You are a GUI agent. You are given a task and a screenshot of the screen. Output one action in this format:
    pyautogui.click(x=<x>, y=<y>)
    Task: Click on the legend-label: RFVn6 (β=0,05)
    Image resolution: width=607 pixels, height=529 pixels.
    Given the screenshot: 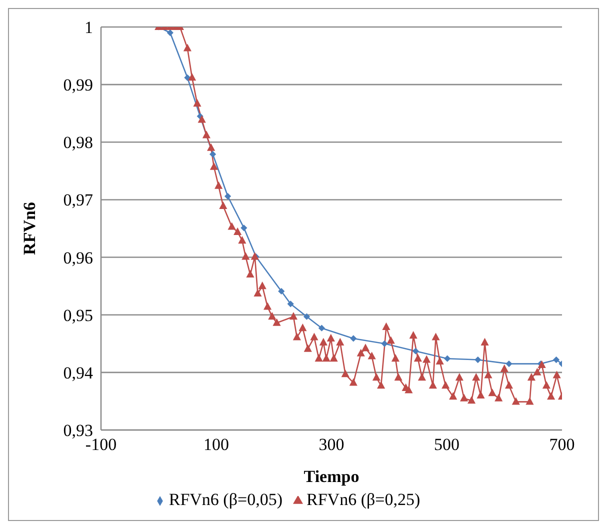 What is the action you would take?
    pyautogui.click(x=225, y=499)
    